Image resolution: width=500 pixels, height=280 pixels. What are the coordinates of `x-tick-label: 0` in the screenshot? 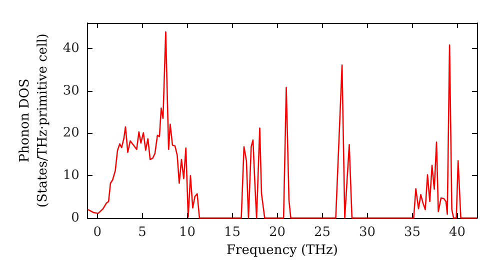 It's located at (97, 232).